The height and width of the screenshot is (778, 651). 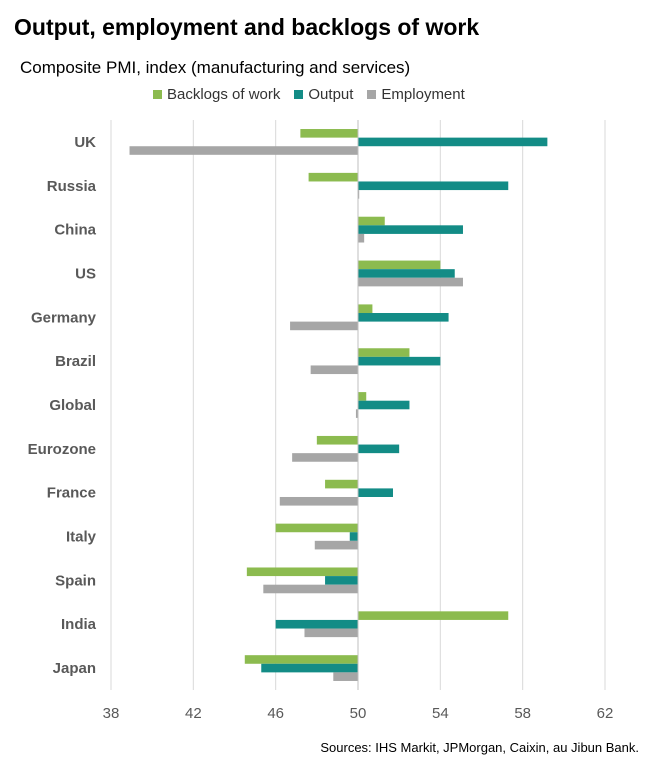 I want to click on category-label: China, so click(x=75, y=230).